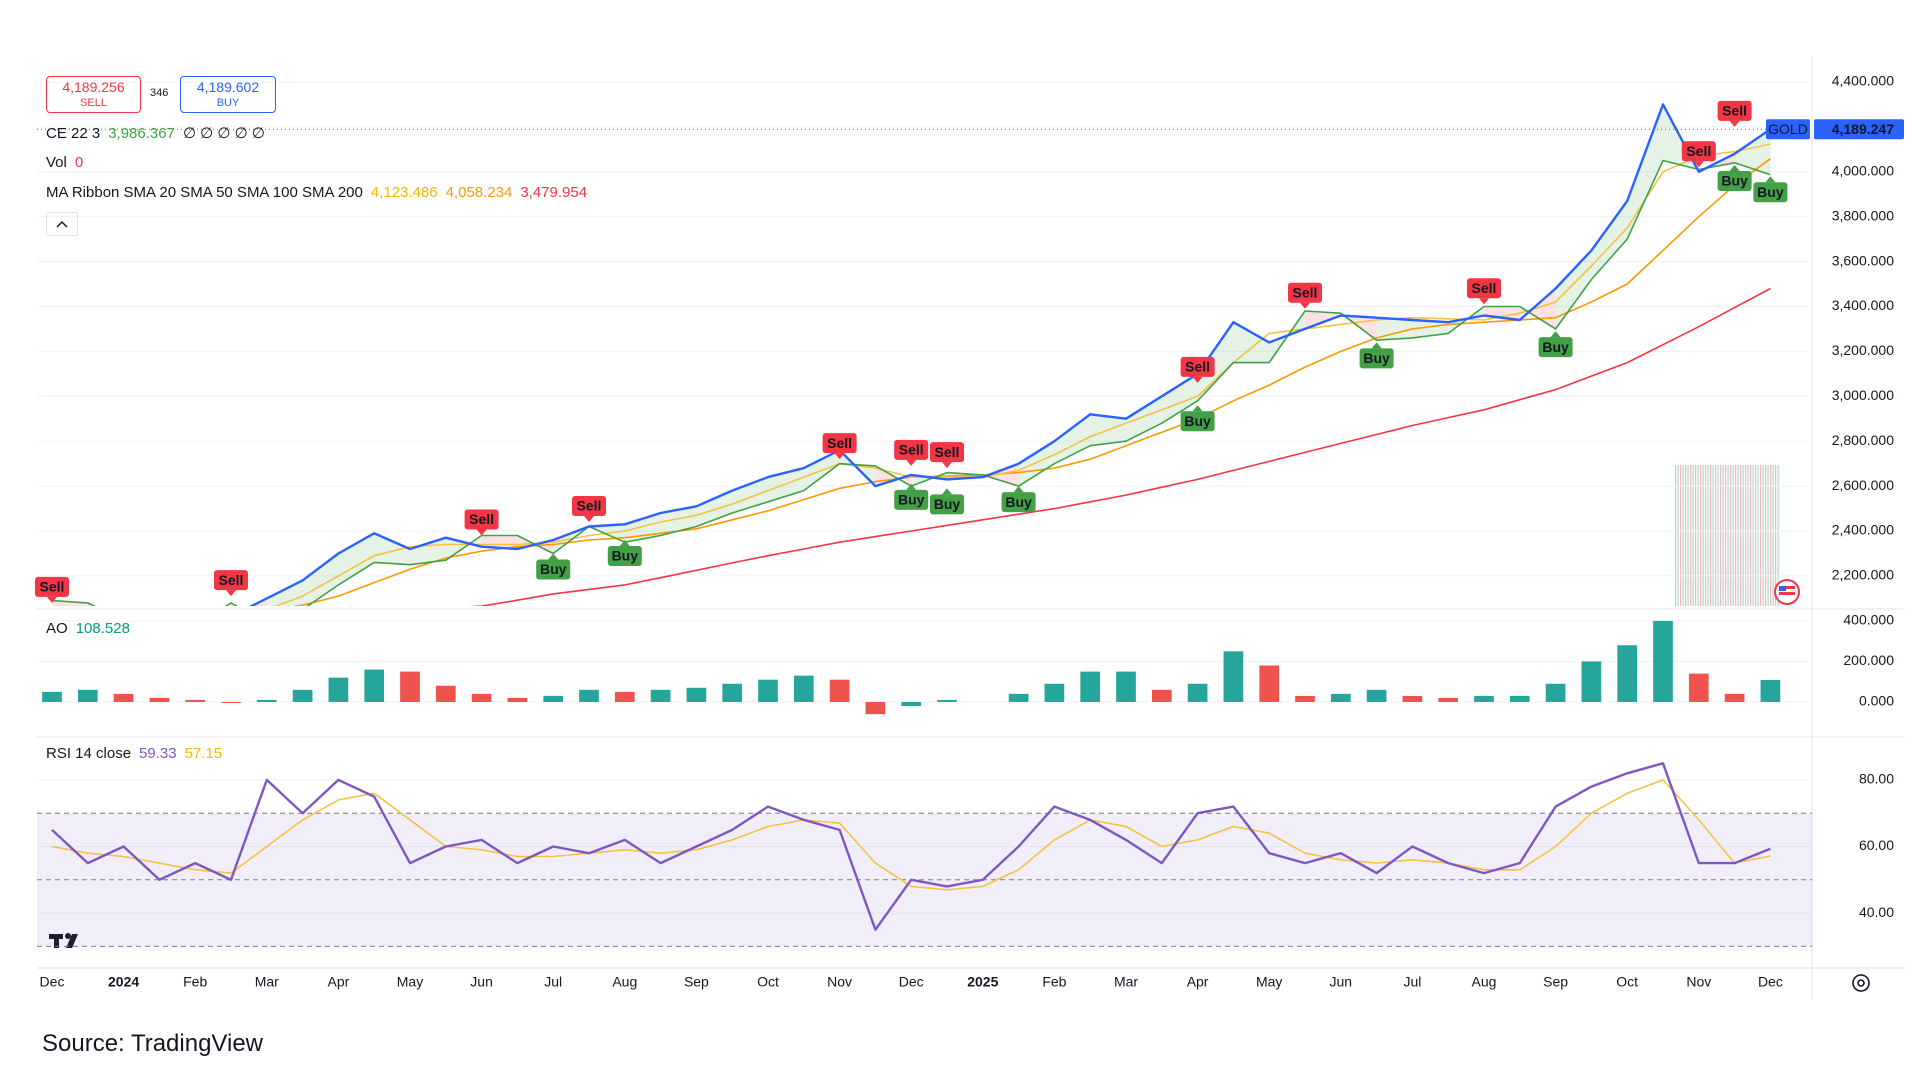 This screenshot has width=1920, height=1080. Describe the element at coordinates (1198, 982) in the screenshot. I see `x-tick-label: Apr` at that location.